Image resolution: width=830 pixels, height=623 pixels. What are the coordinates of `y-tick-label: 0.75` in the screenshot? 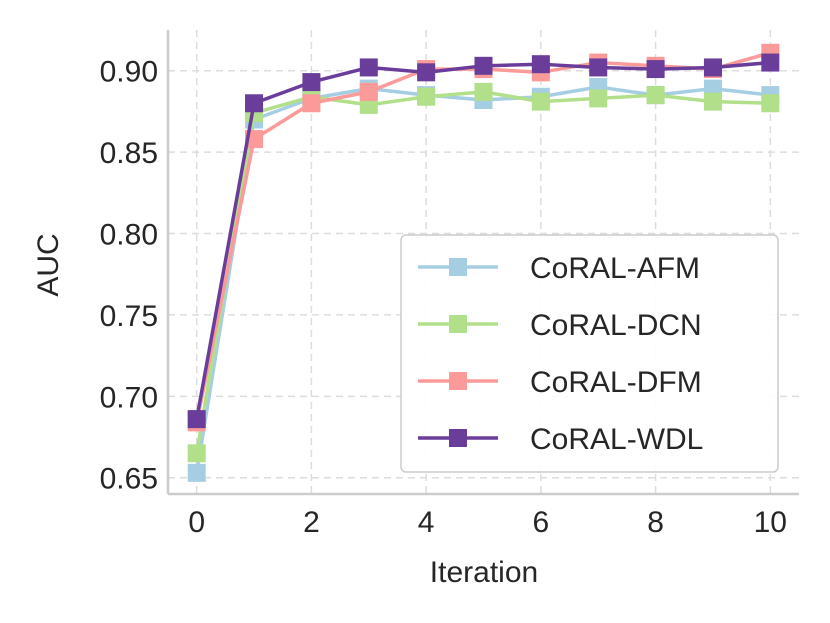 It's located at (129, 316).